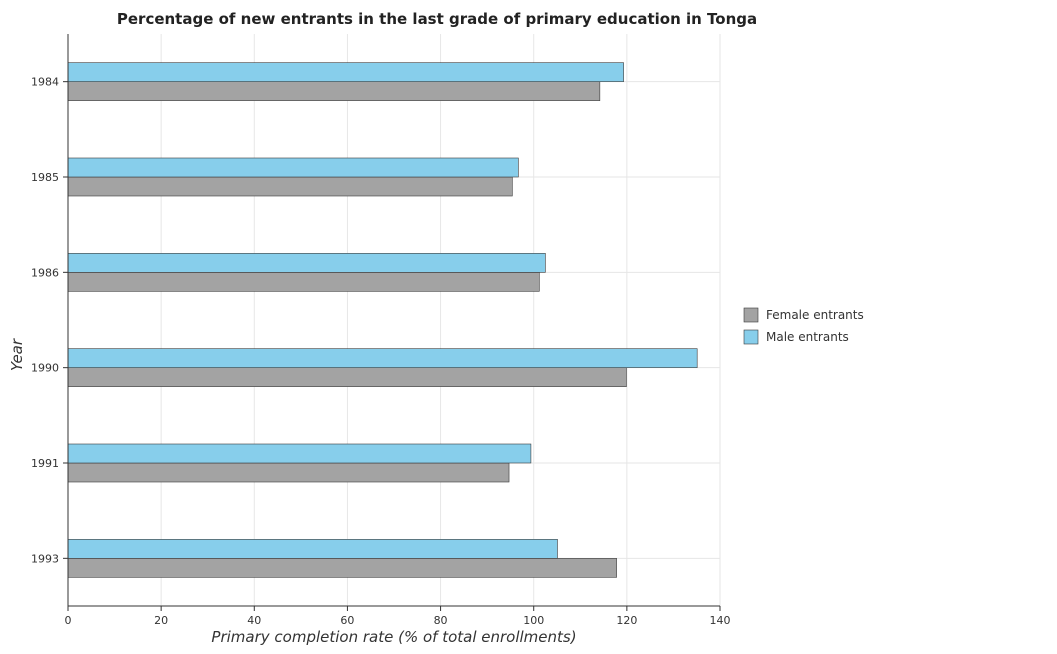 This screenshot has height=654, width=1057. Describe the element at coordinates (347, 620) in the screenshot. I see `x-tick-label: 60` at that location.